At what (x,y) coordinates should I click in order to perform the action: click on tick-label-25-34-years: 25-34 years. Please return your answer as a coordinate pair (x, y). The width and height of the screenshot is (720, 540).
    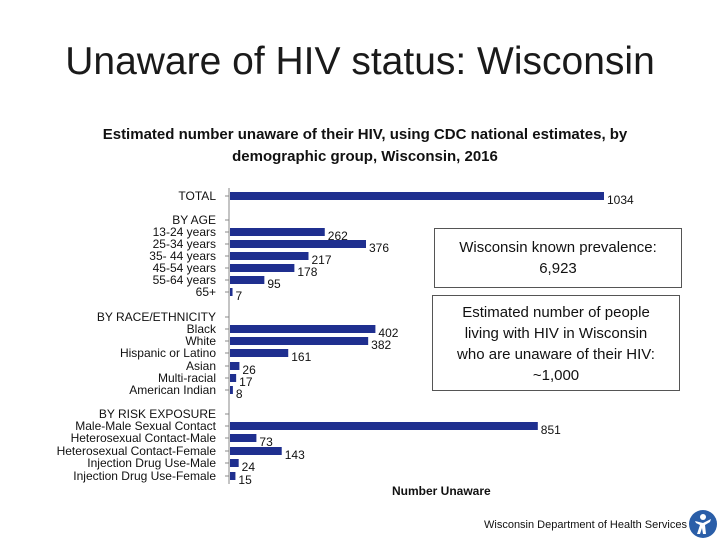
    Looking at the image, I should click on (184, 244).